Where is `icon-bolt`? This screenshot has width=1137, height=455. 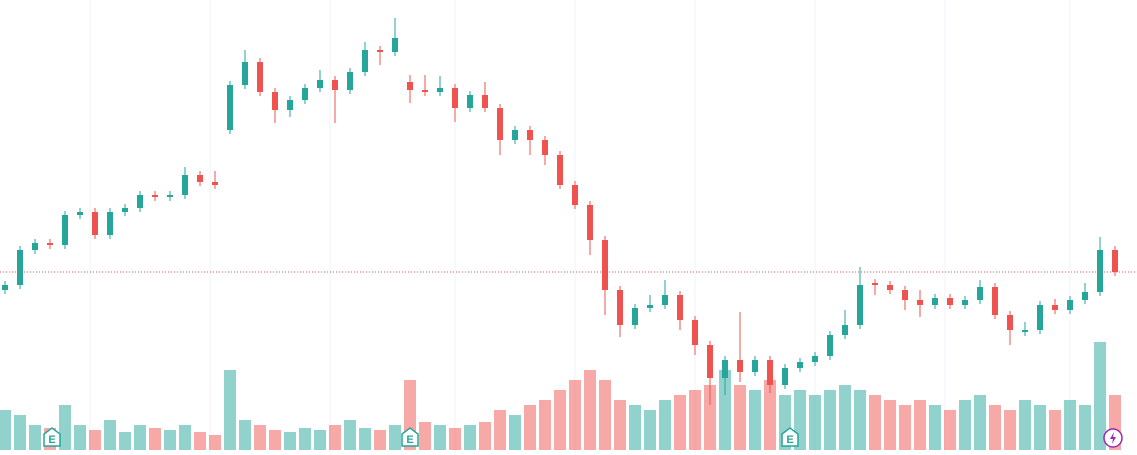 icon-bolt is located at coordinates (1113, 438).